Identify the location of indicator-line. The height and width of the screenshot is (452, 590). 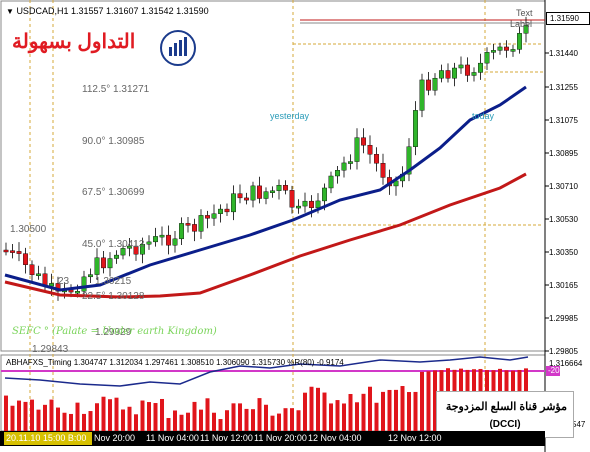
(266, 371).